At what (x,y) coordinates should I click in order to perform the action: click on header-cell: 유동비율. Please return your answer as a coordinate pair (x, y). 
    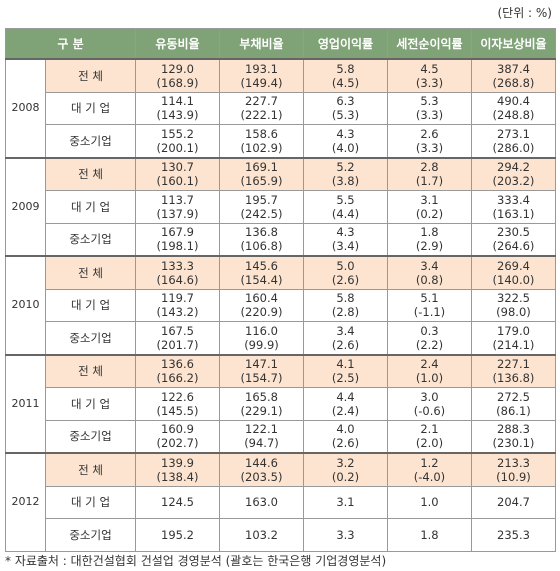
    Looking at the image, I should click on (177, 44).